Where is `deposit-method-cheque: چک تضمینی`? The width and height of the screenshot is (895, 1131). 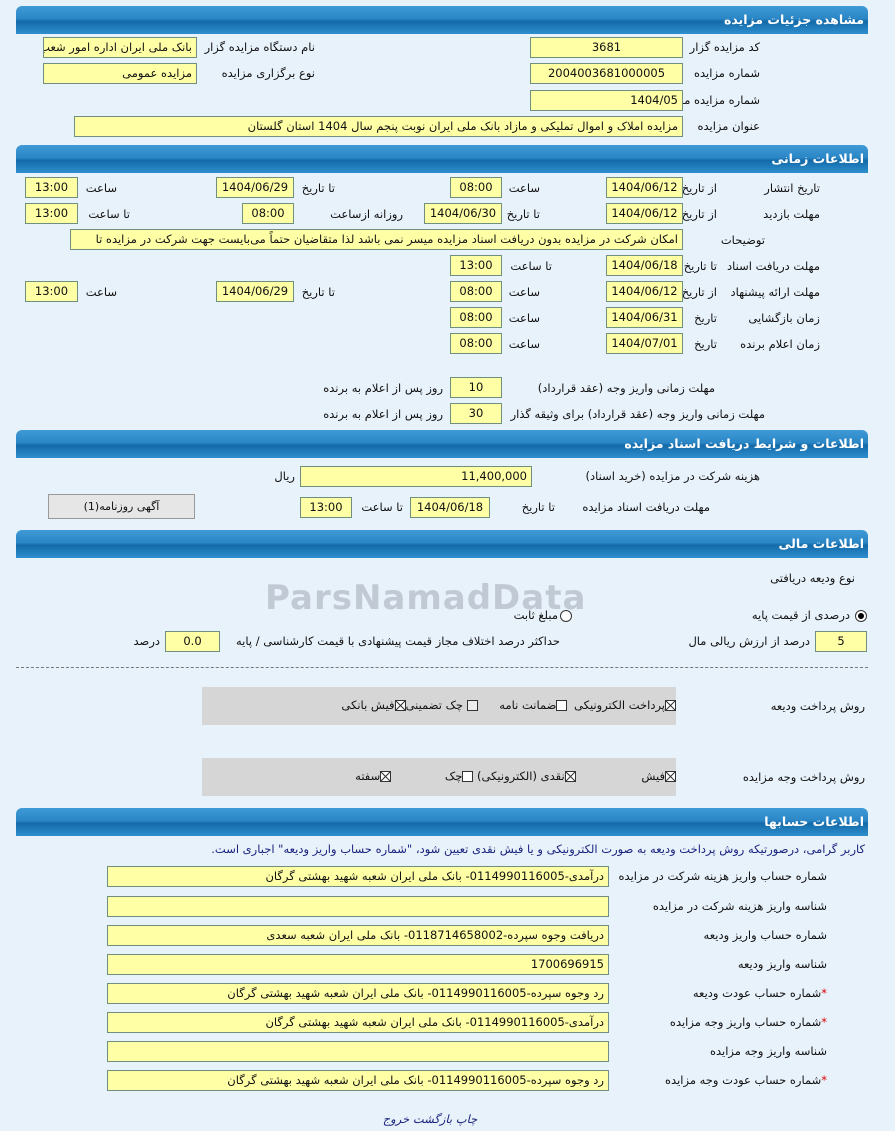 deposit-method-cheque: چک تضمینی is located at coordinates (434, 705).